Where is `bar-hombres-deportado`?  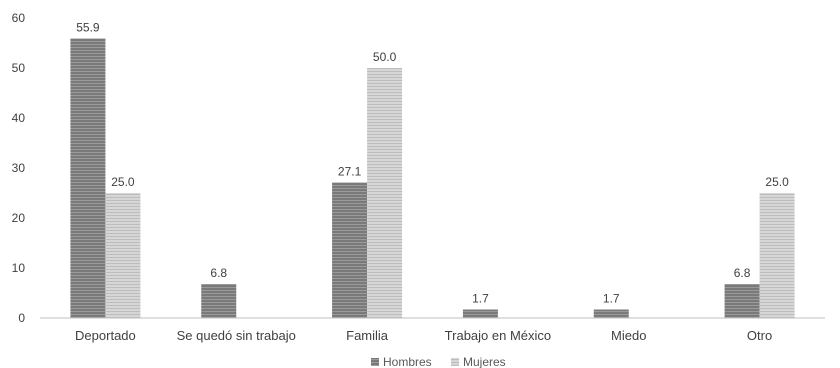
bar-hombres-deportado is located at coordinates (88, 178).